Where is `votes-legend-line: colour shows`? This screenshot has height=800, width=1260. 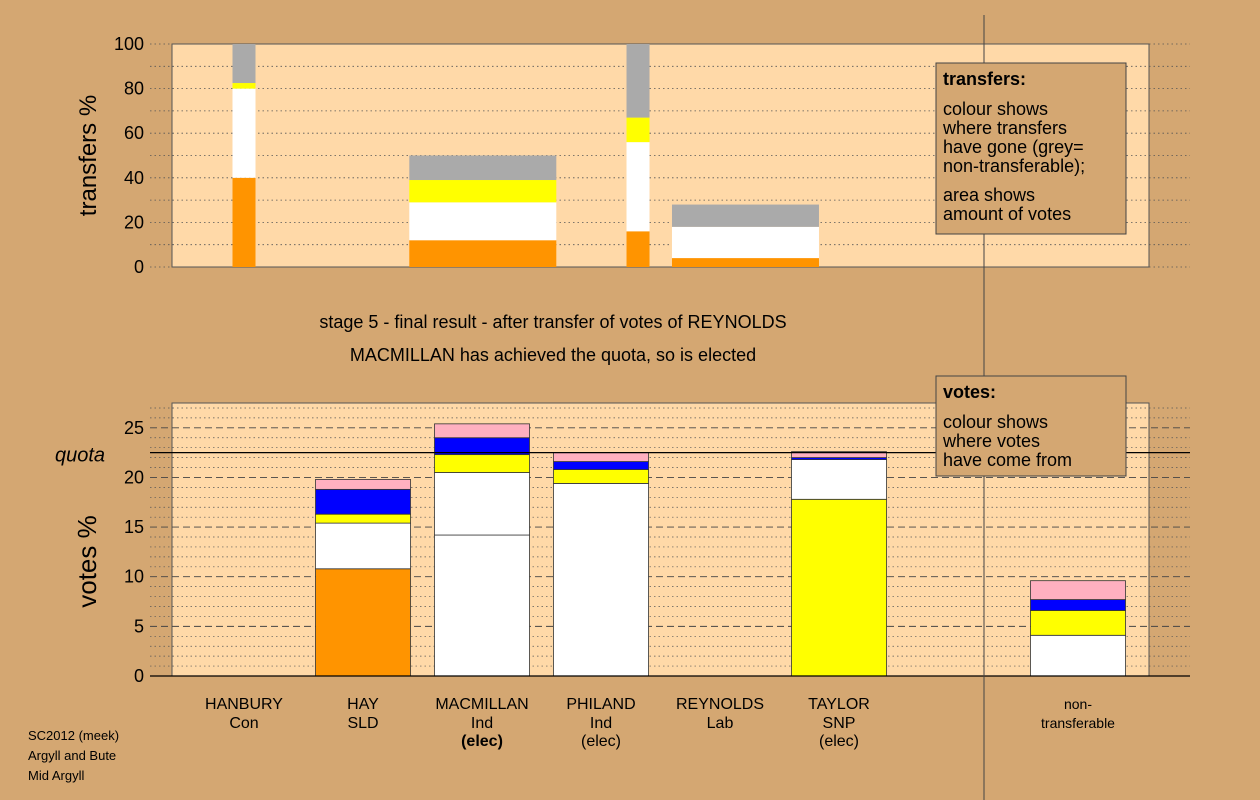 votes-legend-line: colour shows is located at coordinates (995, 422).